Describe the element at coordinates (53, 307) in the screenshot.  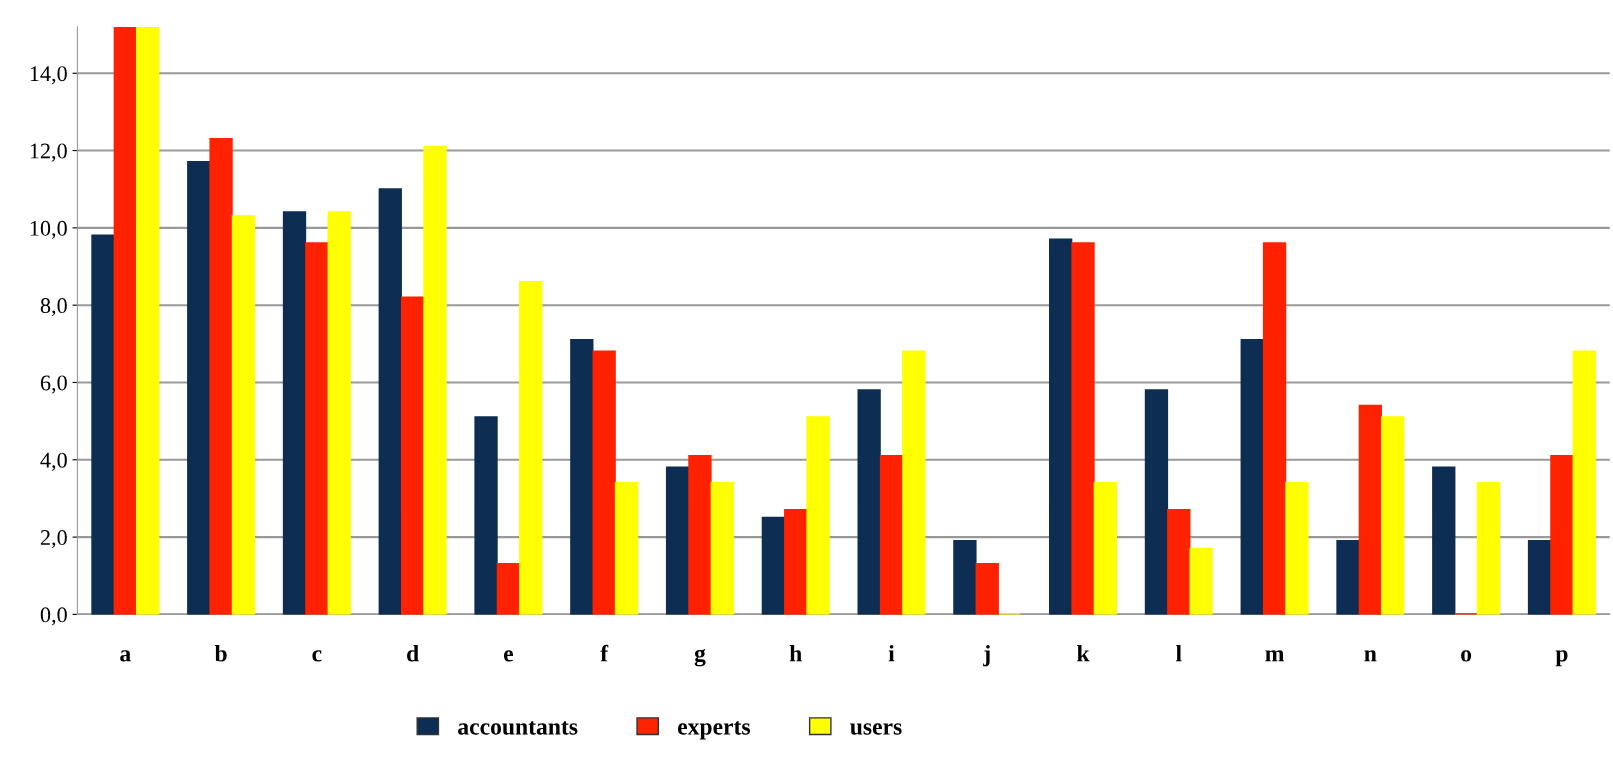
I see `y-tick-label: 8,0` at that location.